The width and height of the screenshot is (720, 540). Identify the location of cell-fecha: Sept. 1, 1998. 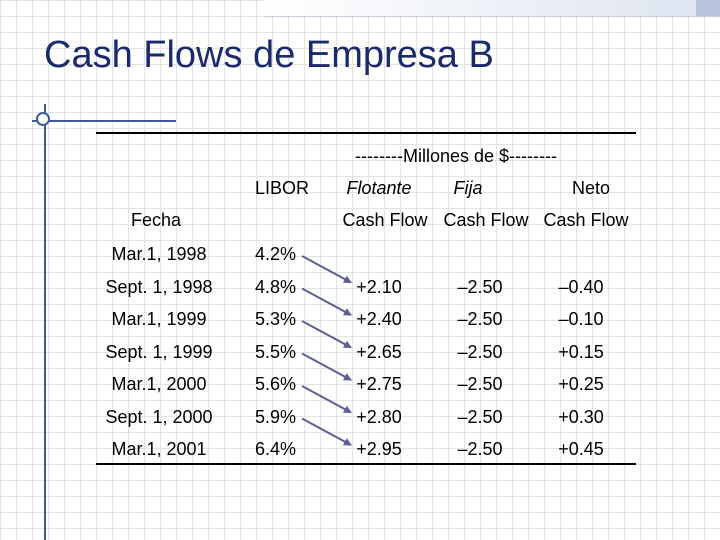
(159, 287).